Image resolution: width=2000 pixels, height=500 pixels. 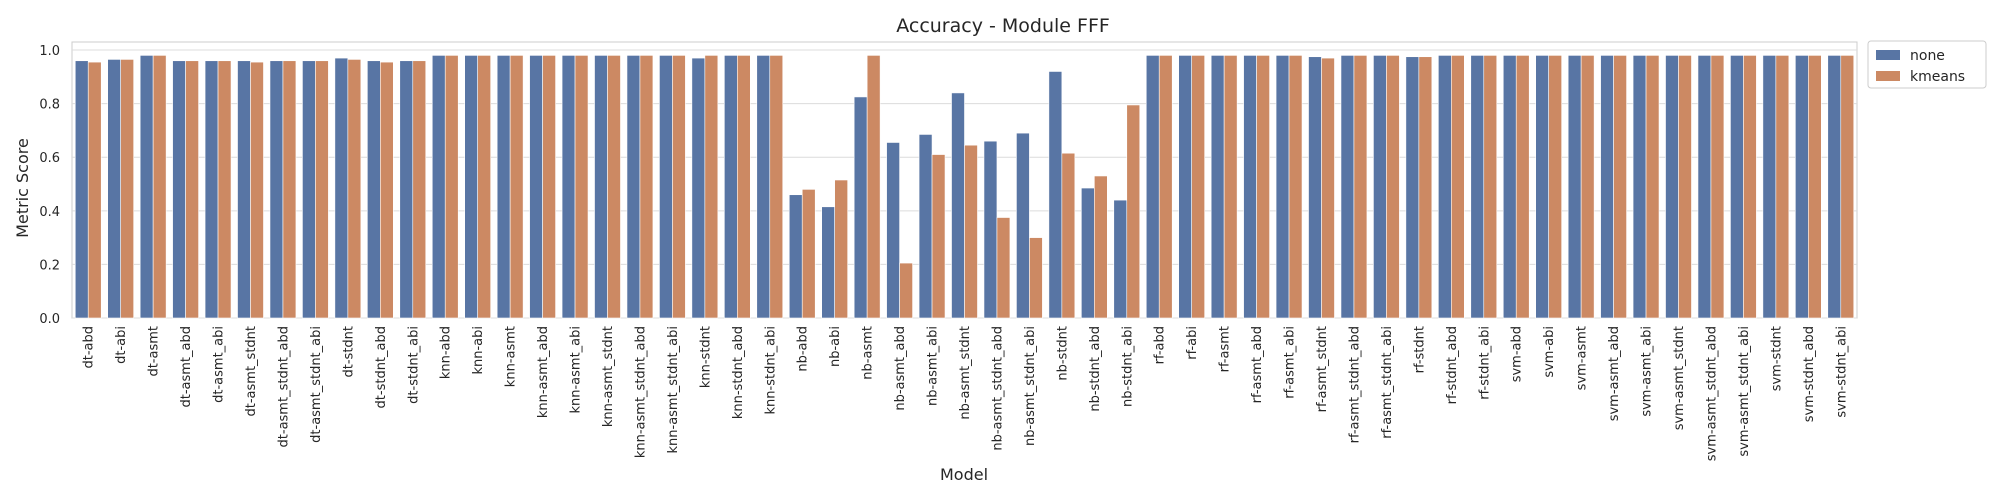 I want to click on x-tick-label: svm-stdnt_abd, so click(x=1809, y=374).